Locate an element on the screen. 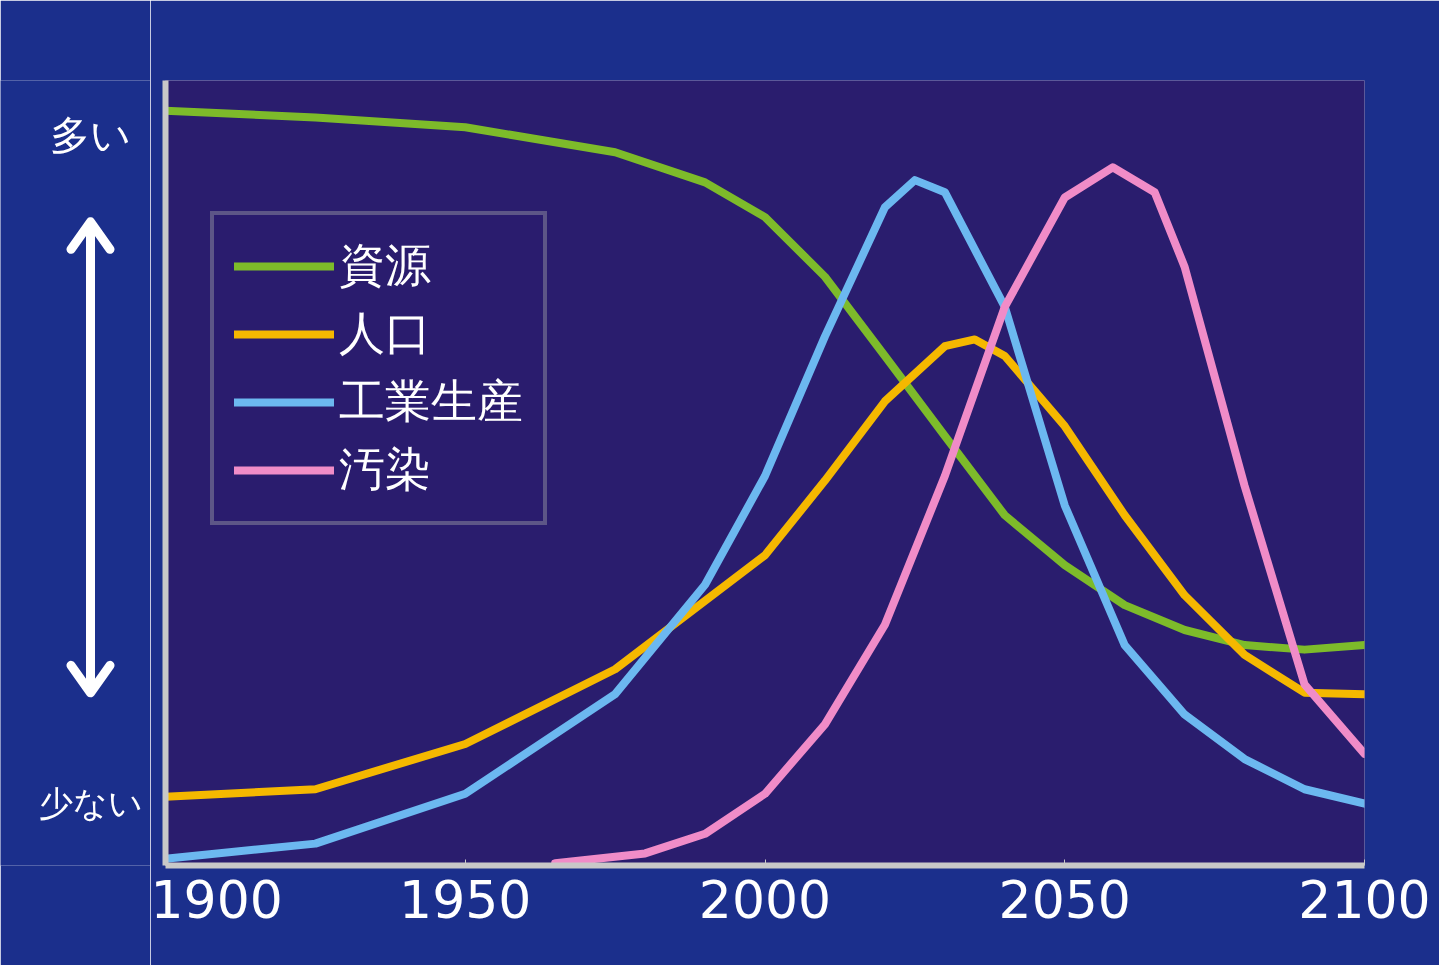 The height and width of the screenshot is (965, 1439). text: 少ない is located at coordinates (90, 802).